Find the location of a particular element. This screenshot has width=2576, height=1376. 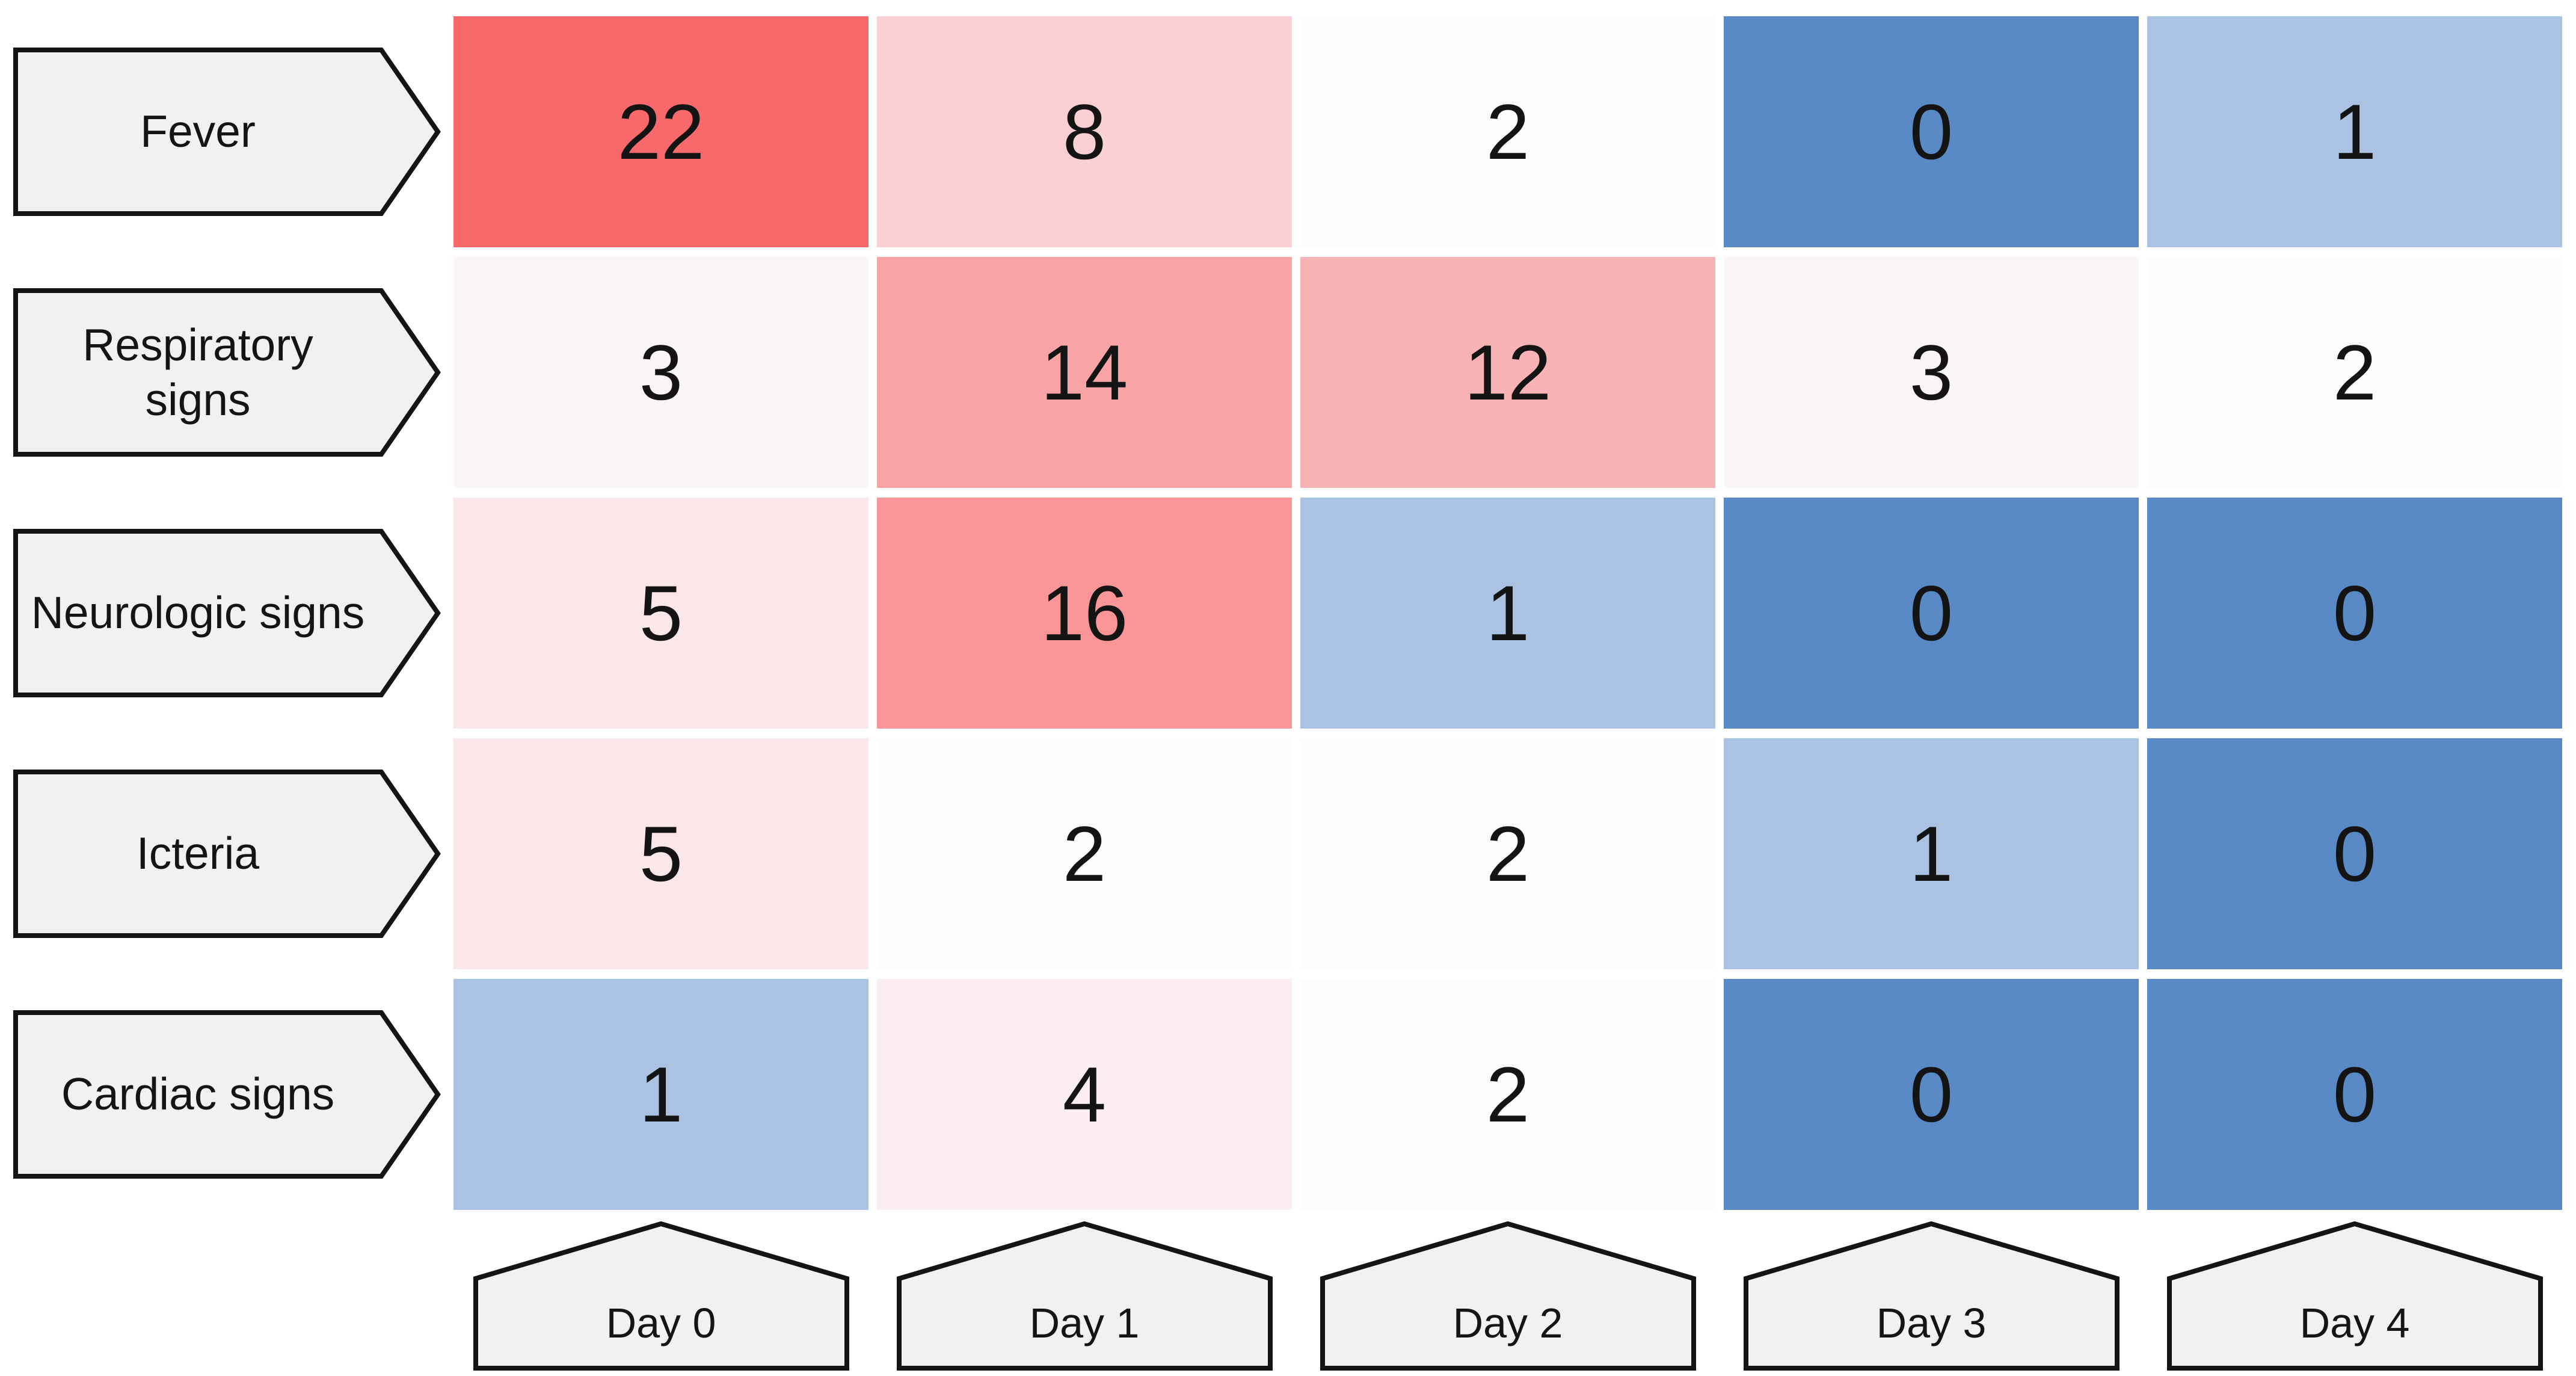

heatmap-cell-respiratory-signs-day-4: 2 is located at coordinates (2355, 373).